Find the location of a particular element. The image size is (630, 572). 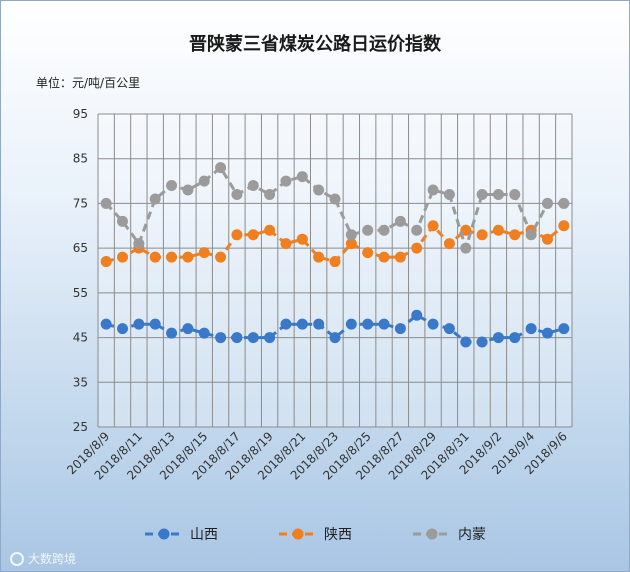

watermark-logo-icon is located at coordinates (17, 558).